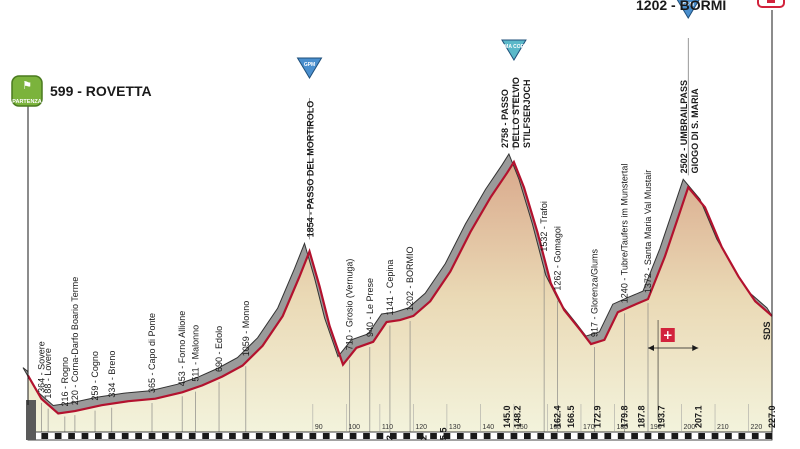 This screenshot has width=800, height=449. I want to click on km-tick-label: 90, so click(319, 427).